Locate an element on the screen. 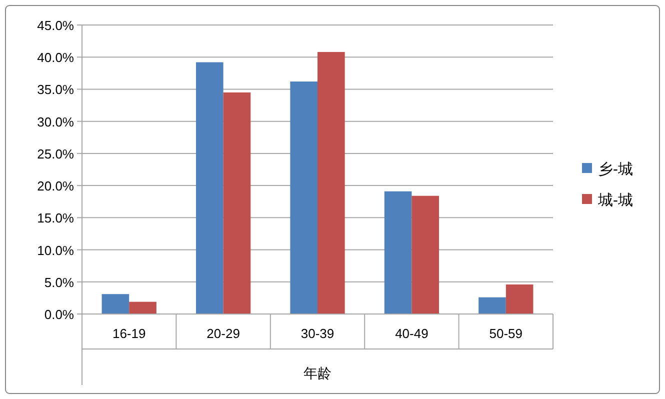 This screenshot has height=399, width=665. y-tick-label: 40.0% is located at coordinates (55, 58).